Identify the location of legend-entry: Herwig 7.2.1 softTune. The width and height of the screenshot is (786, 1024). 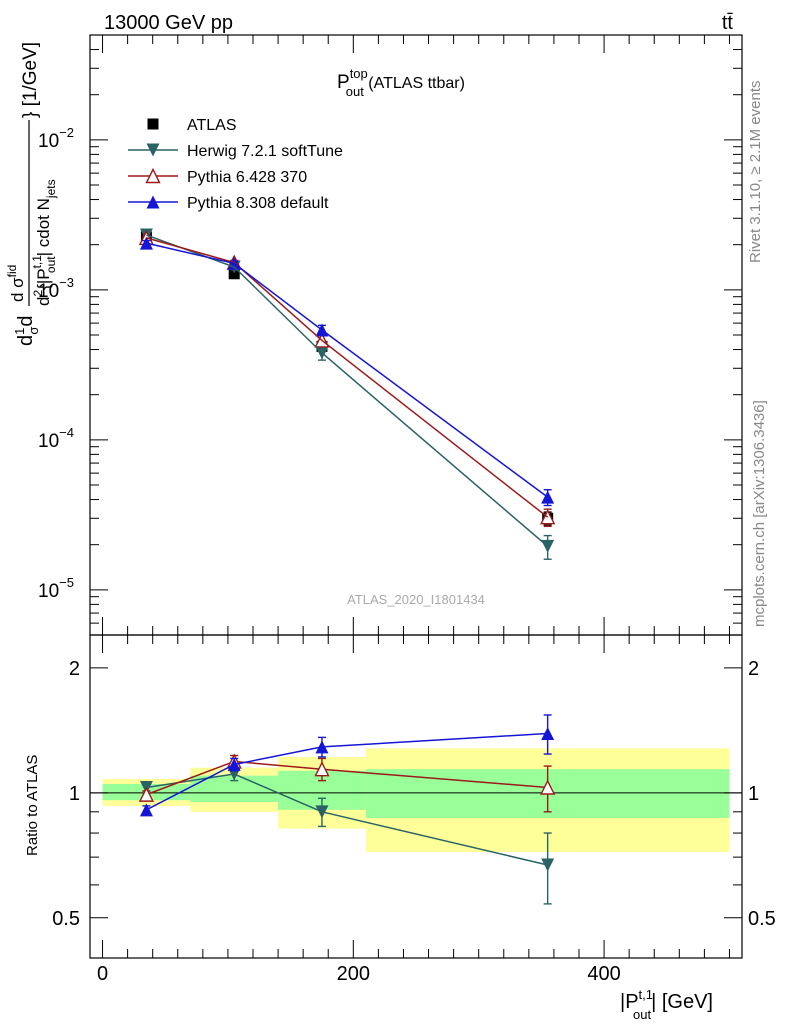
(235, 151).